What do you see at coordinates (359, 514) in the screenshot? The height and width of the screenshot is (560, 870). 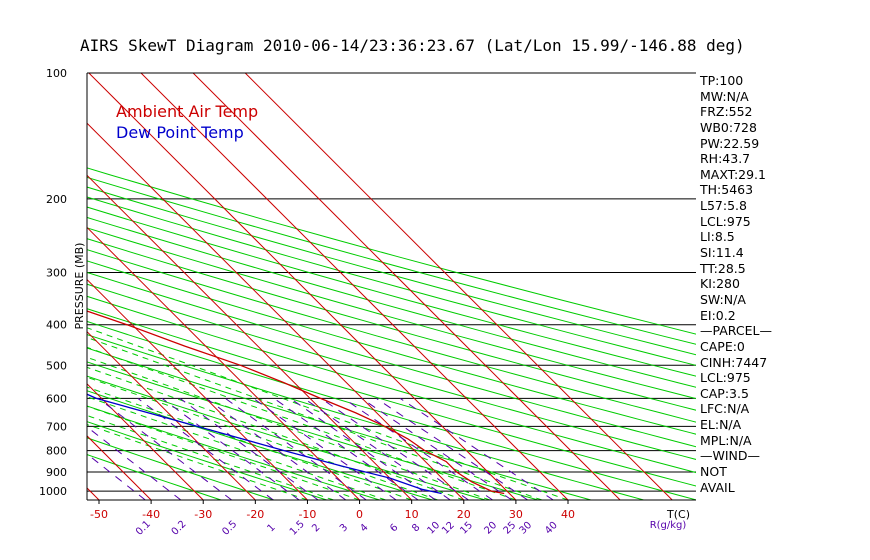 I see `x-tick-label: 0` at bounding box center [359, 514].